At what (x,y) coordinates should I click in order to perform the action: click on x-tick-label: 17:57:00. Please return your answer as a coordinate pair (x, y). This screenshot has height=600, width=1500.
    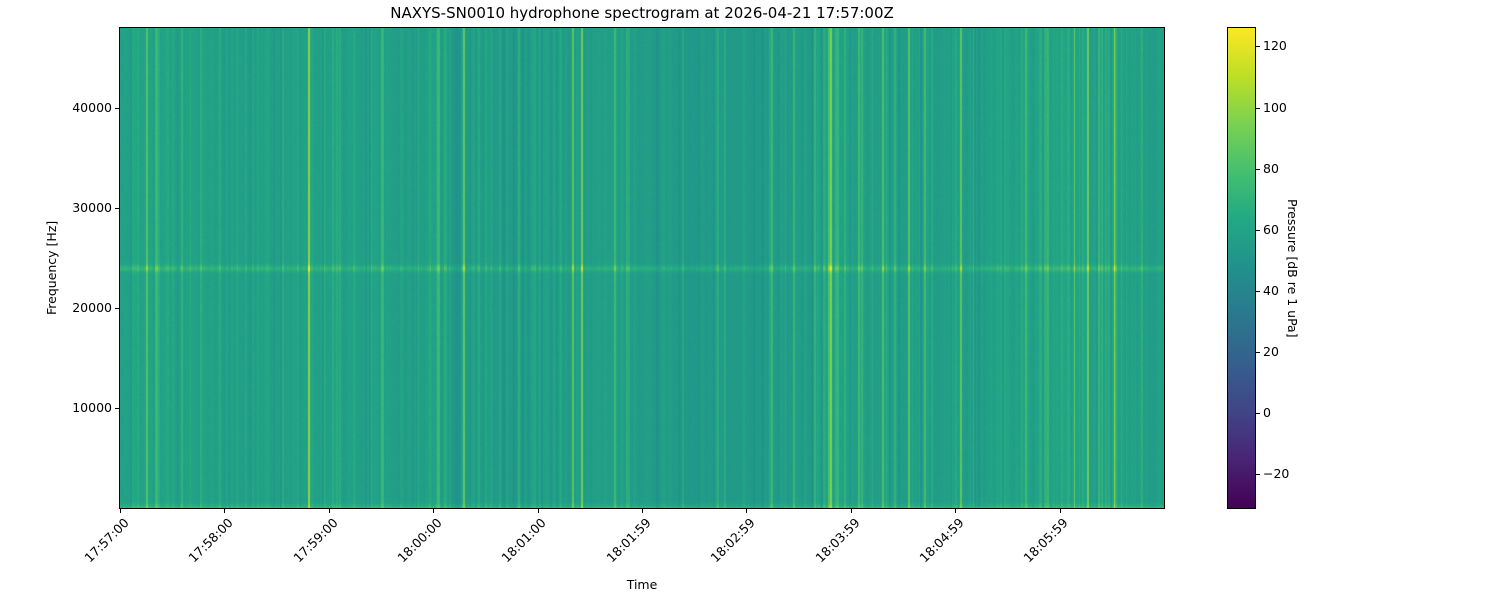
    Looking at the image, I should click on (106, 540).